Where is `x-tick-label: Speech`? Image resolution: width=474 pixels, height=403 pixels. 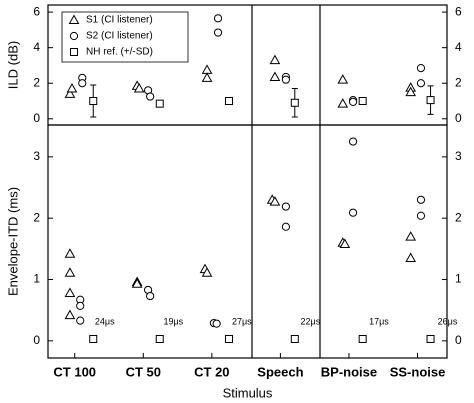
x-tick-label: Speech is located at coordinates (280, 371).